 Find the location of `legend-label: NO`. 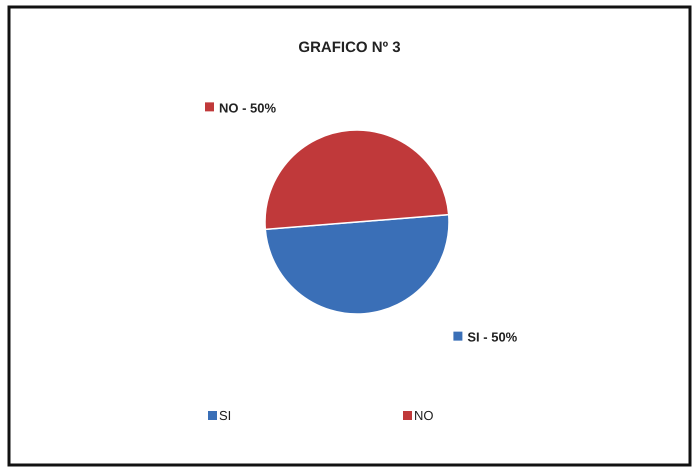

legend-label: NO is located at coordinates (424, 415).